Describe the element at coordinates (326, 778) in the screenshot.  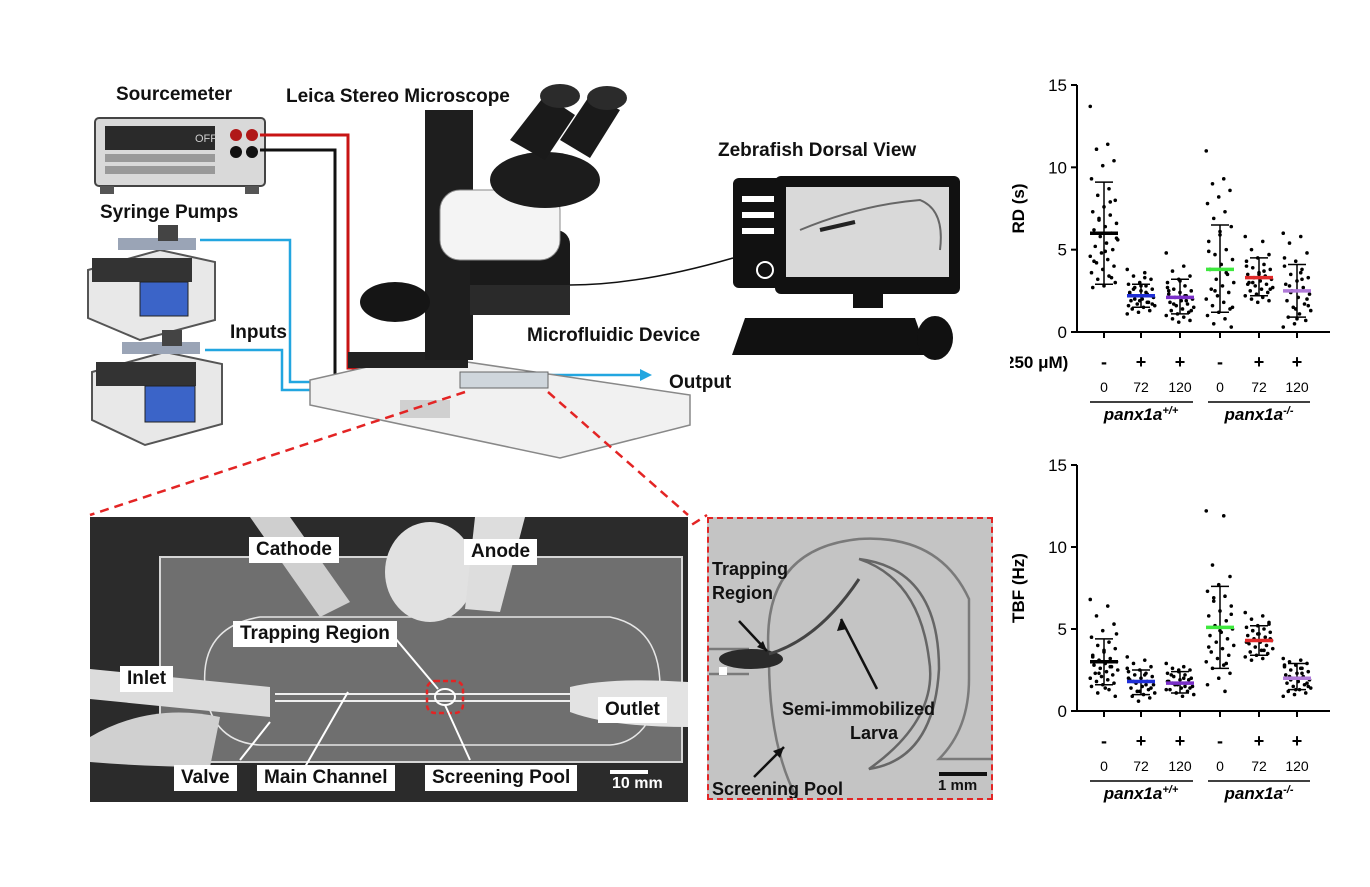
I see `main-channel-label: Main Channel` at that location.